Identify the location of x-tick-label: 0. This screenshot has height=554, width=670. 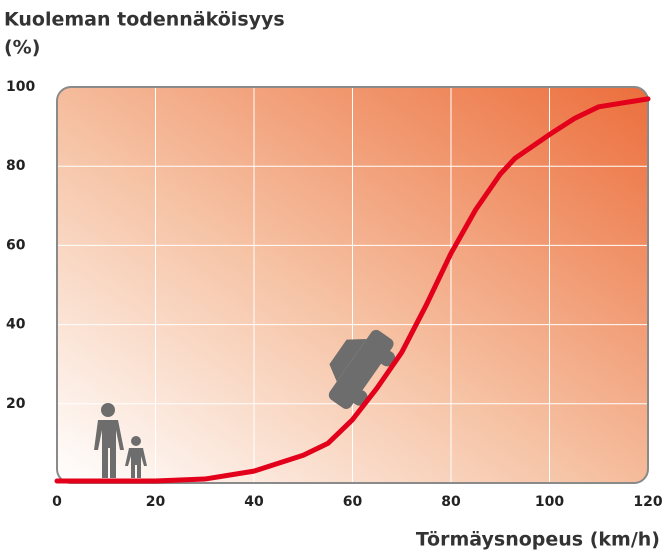
(57, 502).